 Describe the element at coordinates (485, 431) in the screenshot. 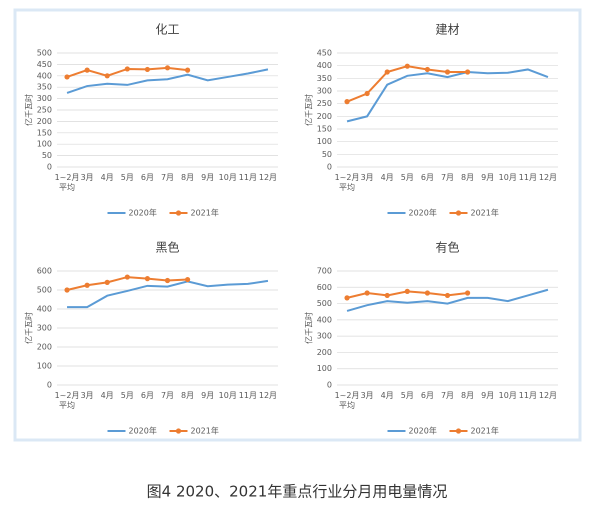

I see `legend-label: 2021年` at that location.